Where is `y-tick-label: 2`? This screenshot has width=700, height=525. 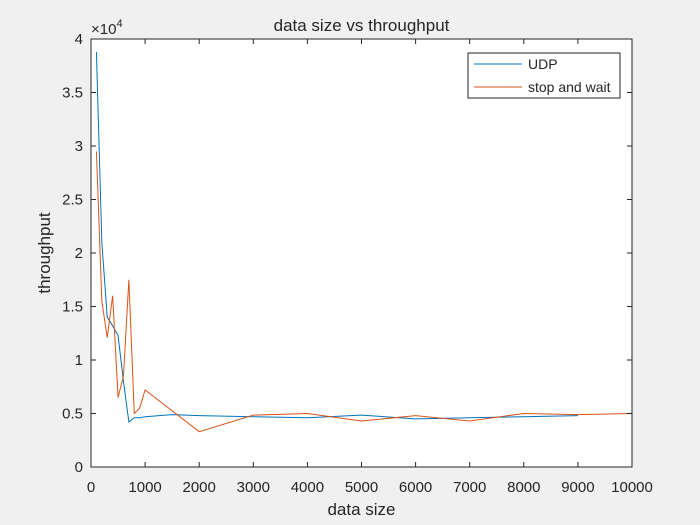
y-tick-label: 2 is located at coordinates (79, 253).